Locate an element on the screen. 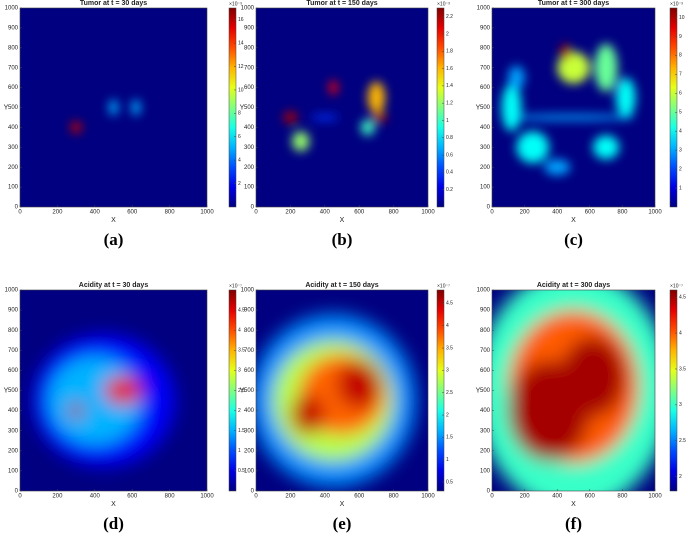  colorbar-tick-label: 7 is located at coordinates (680, 75).